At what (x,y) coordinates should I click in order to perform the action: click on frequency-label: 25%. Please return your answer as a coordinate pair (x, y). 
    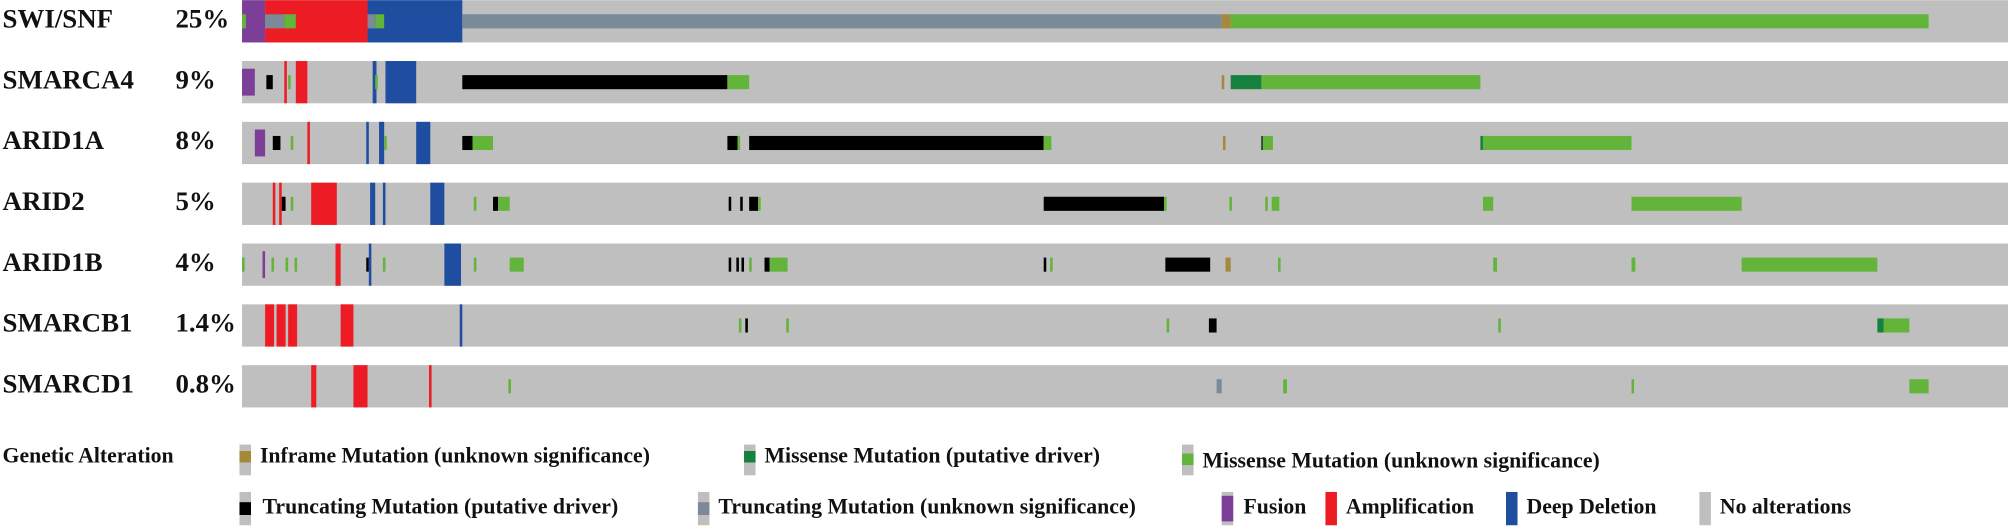
    Looking at the image, I should click on (202, 18).